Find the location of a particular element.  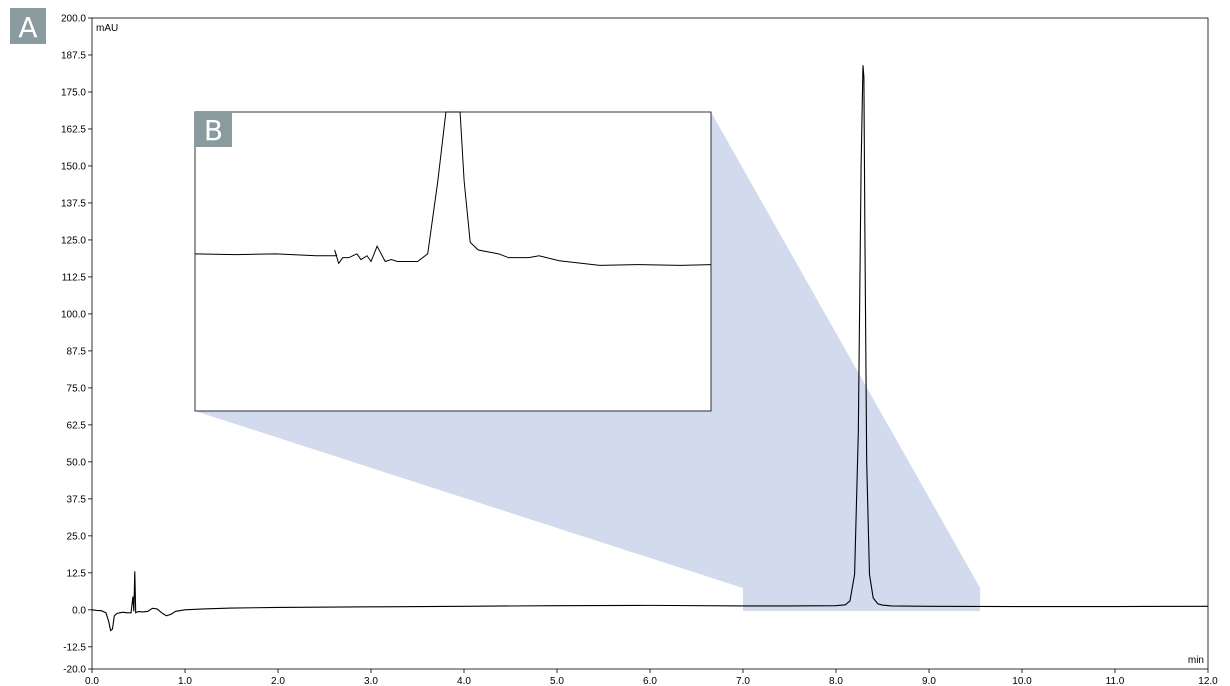

x-tick-label: 12.0 is located at coordinates (1208, 681).